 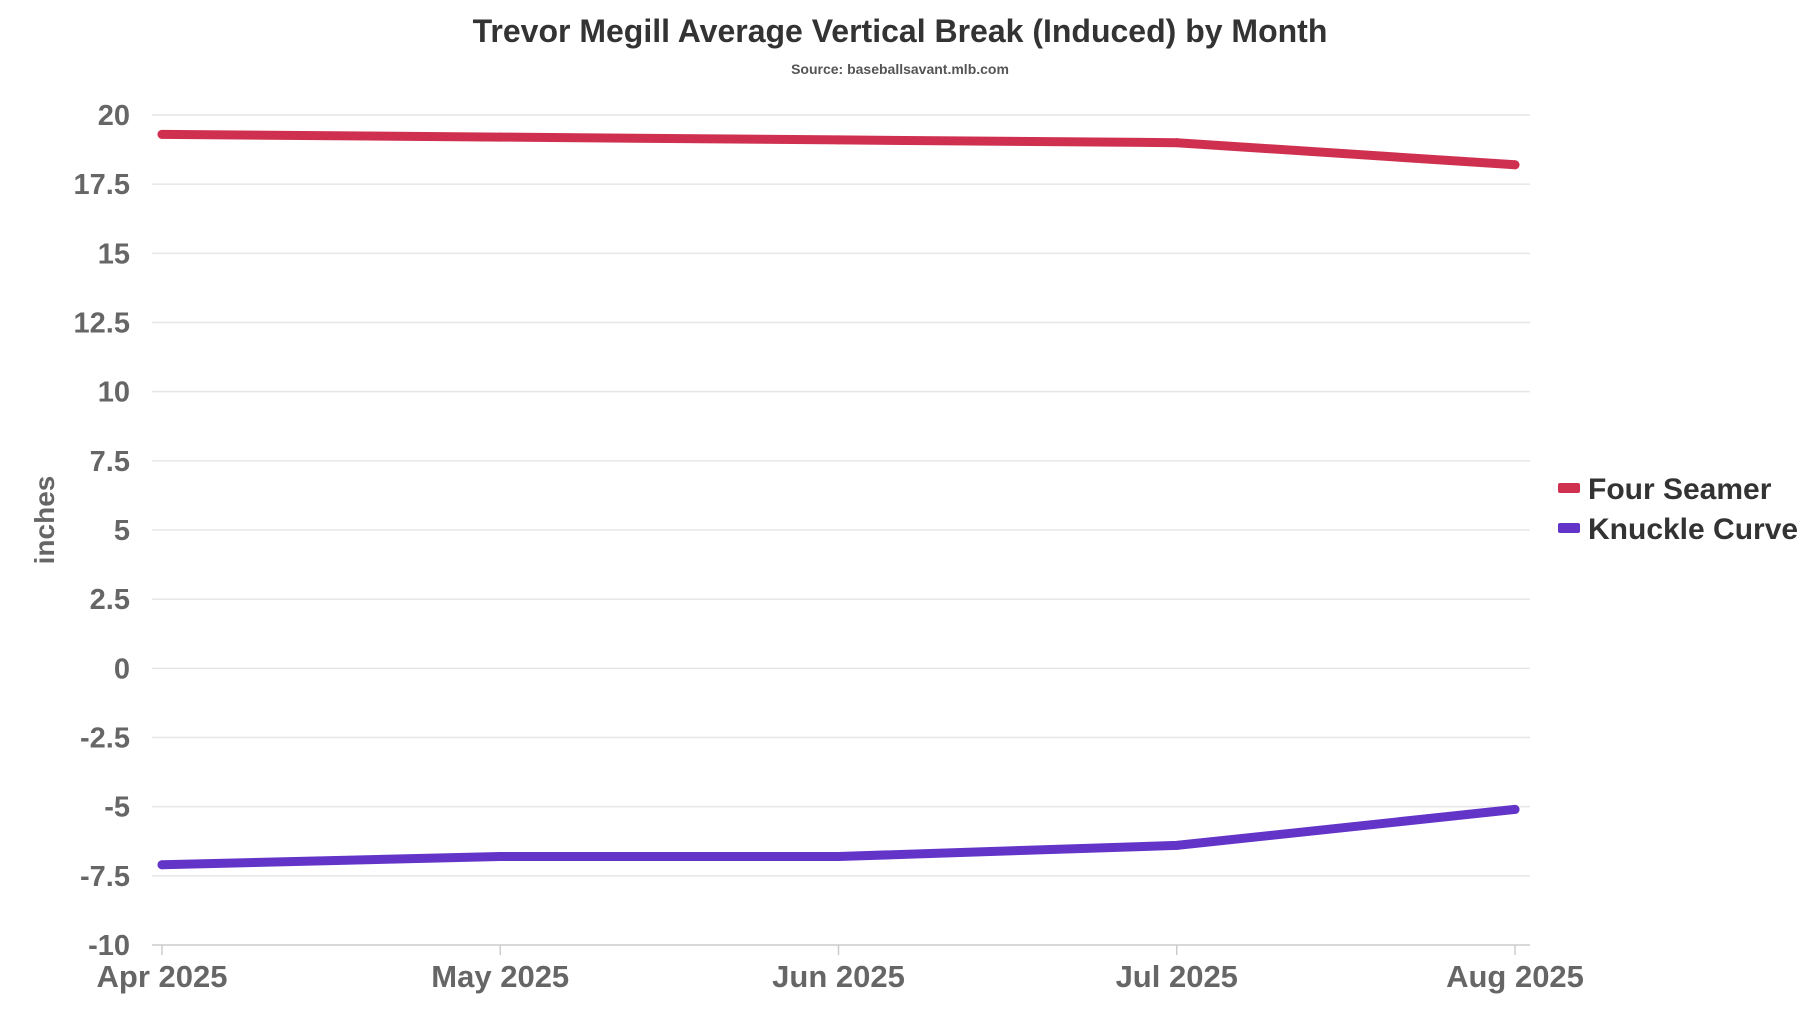 I want to click on y-tick-label: -7.5, so click(x=105, y=877).